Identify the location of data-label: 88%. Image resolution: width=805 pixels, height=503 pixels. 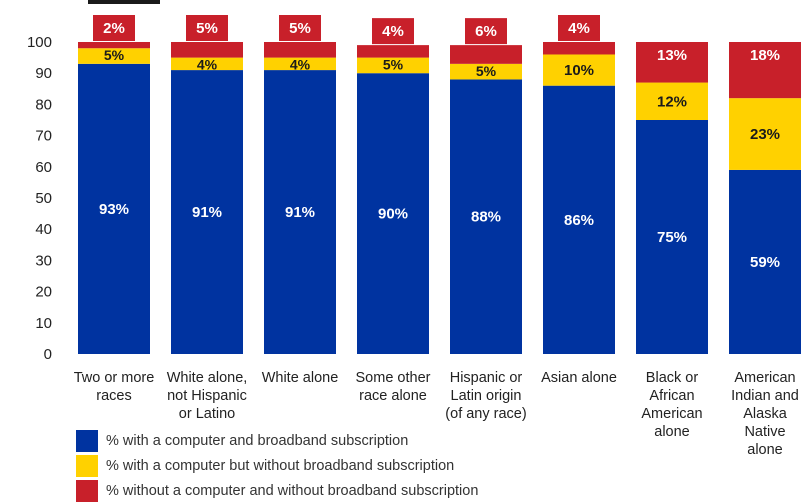
(486, 217).